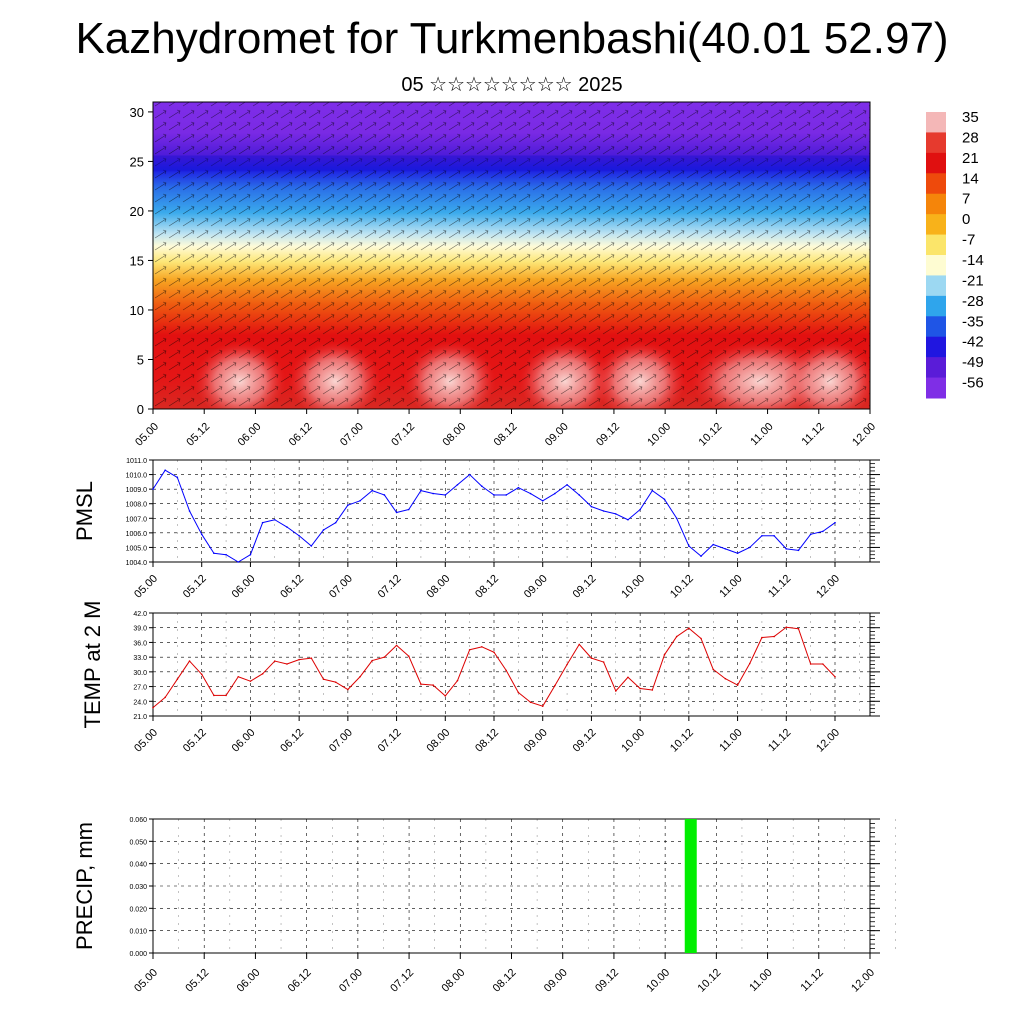 This screenshot has height=1024, width=1024. What do you see at coordinates (140, 614) in the screenshot?
I see `y-tick-label: 42.0` at bounding box center [140, 614].